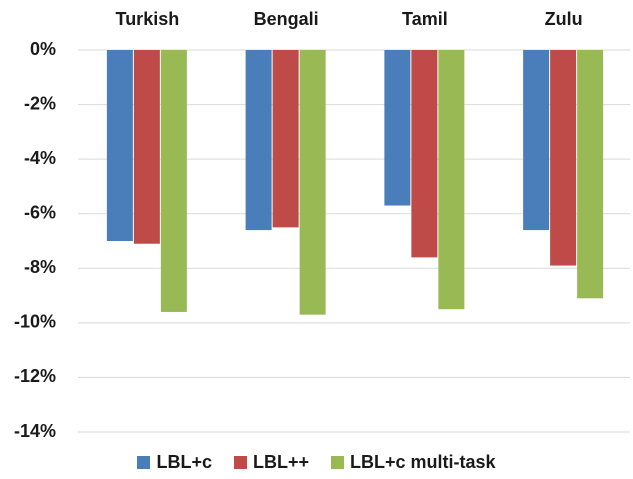 This screenshot has width=633, height=479. I want to click on category-label: Bengali, so click(286, 19).